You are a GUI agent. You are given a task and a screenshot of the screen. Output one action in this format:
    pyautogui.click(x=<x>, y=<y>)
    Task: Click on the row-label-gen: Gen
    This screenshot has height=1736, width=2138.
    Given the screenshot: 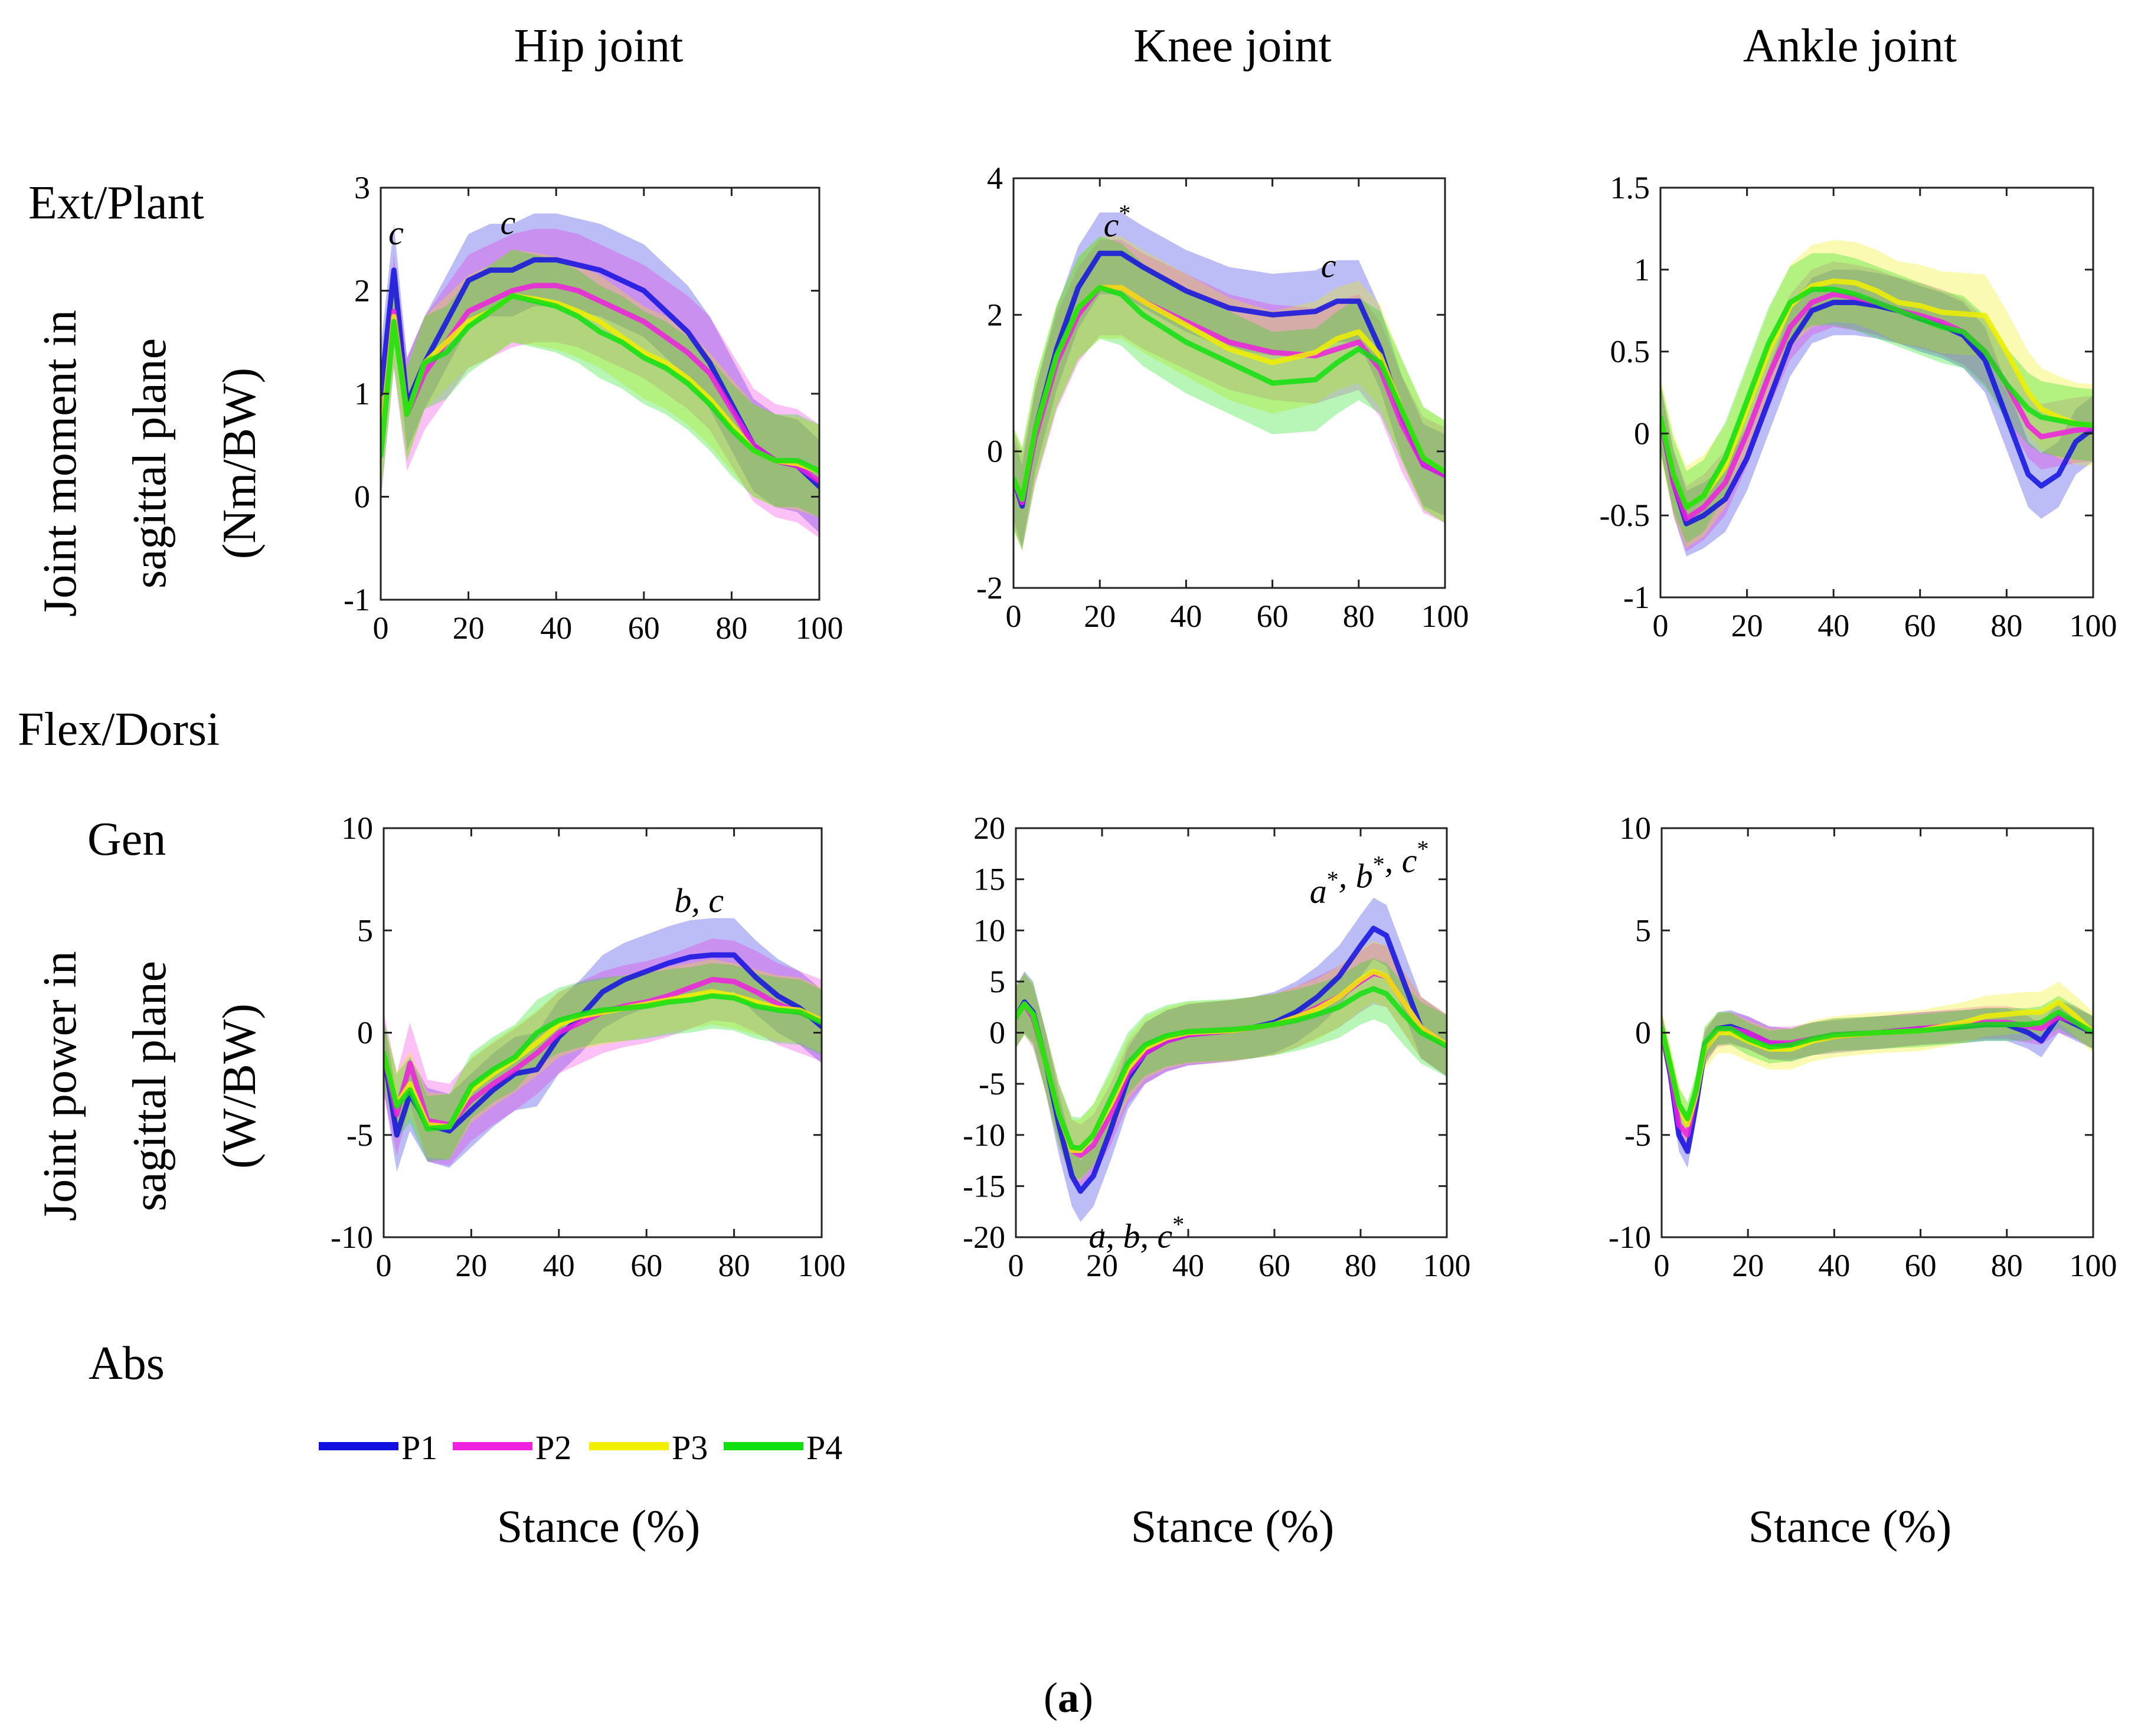 What is the action you would take?
    pyautogui.click(x=126, y=839)
    